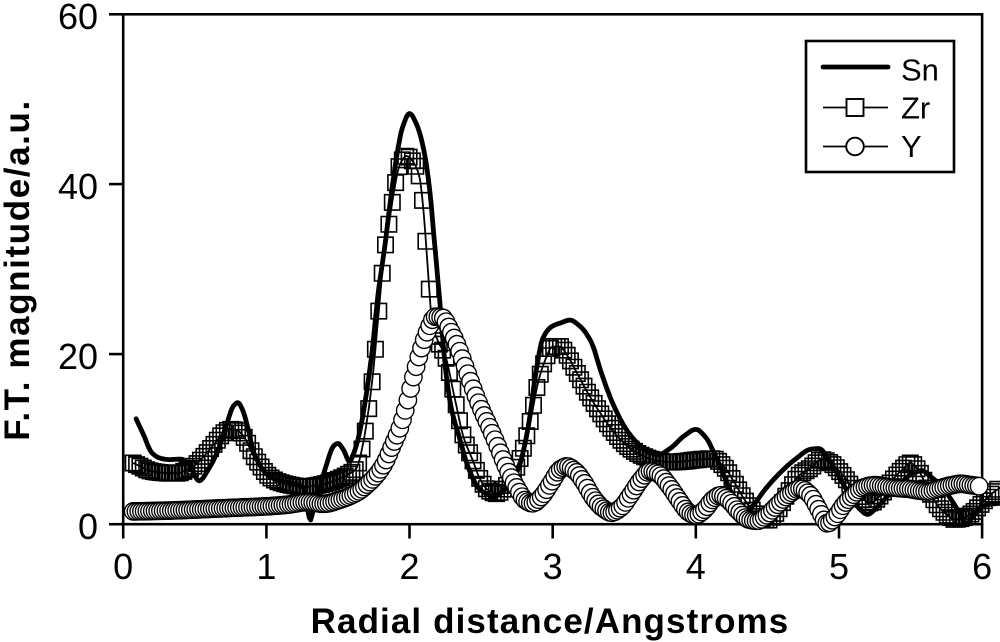  What do you see at coordinates (78, 356) in the screenshot?
I see `svg-text: 20` at bounding box center [78, 356].